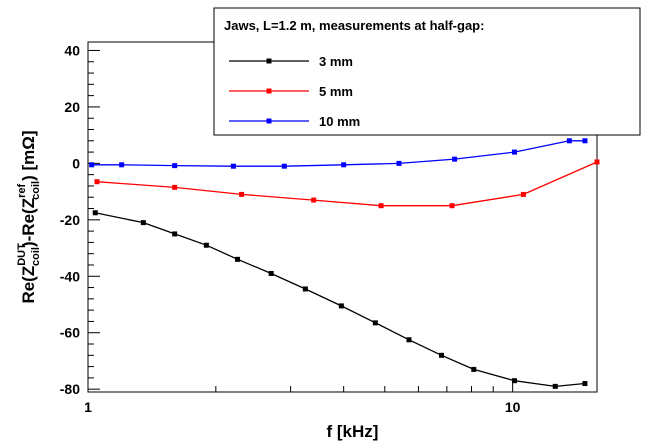  Describe the element at coordinates (70, 333) in the screenshot. I see `y-tick-label: -60` at that location.